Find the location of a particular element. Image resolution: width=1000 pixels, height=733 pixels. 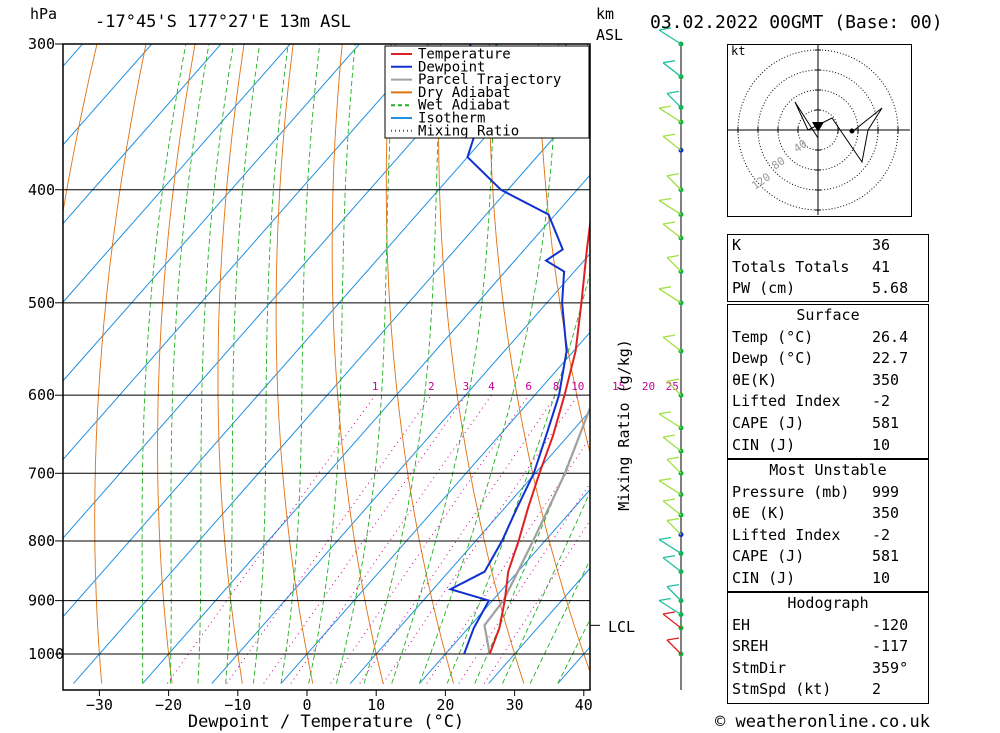

pressure-unit-label: hPa is located at coordinates (43, 14).